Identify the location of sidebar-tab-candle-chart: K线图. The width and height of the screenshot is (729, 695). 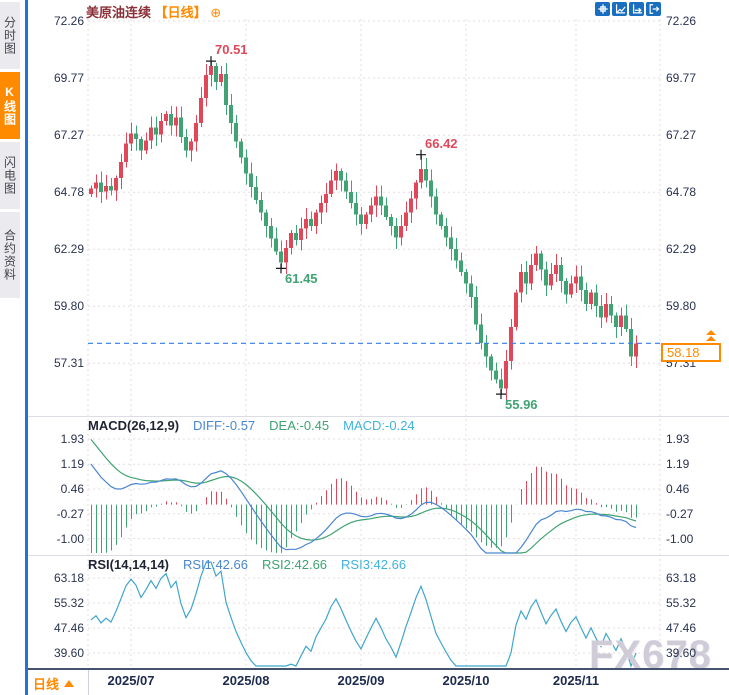
(10, 105).